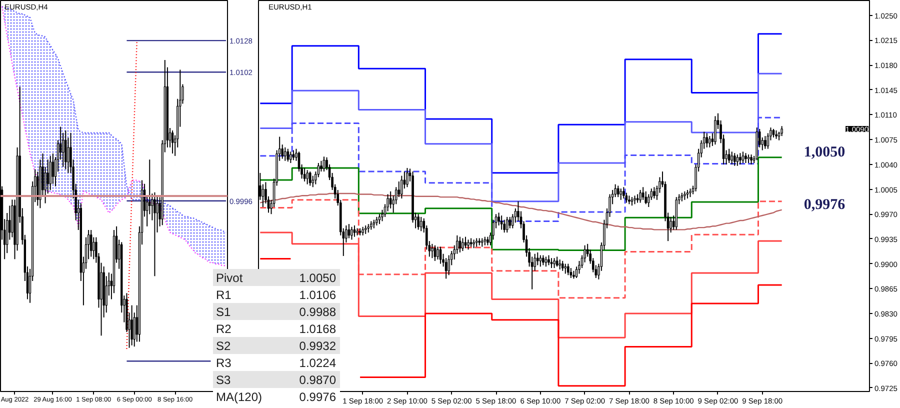  What do you see at coordinates (223, 294) in the screenshot?
I see `category-label: R1` at bounding box center [223, 294].